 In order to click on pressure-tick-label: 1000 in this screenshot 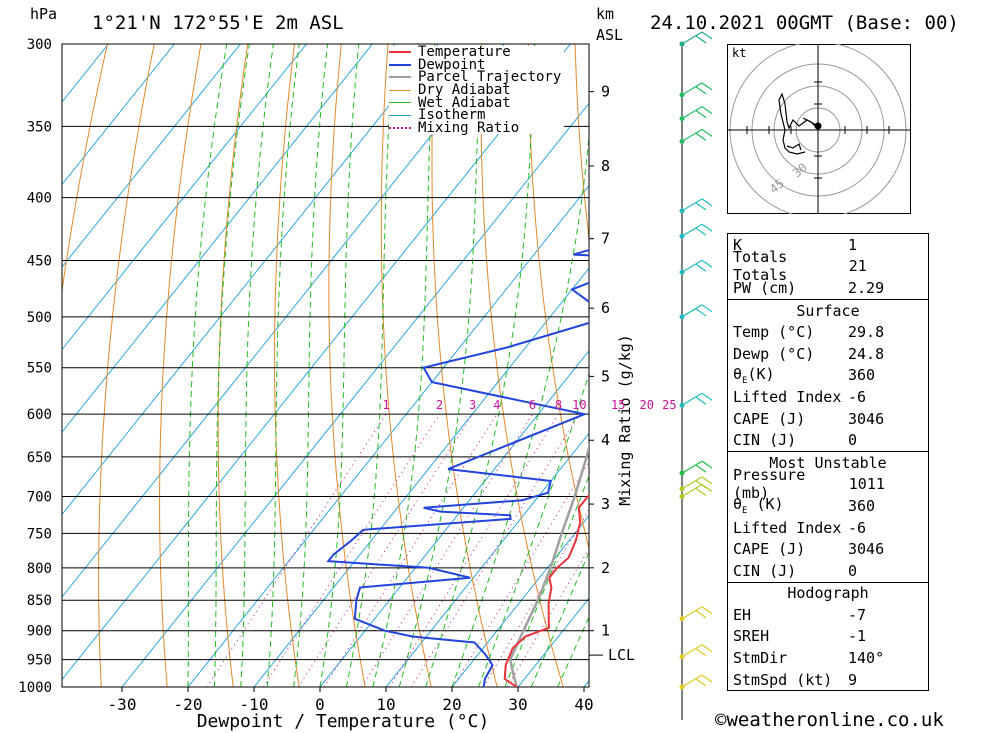, I will do `click(35, 688)`.